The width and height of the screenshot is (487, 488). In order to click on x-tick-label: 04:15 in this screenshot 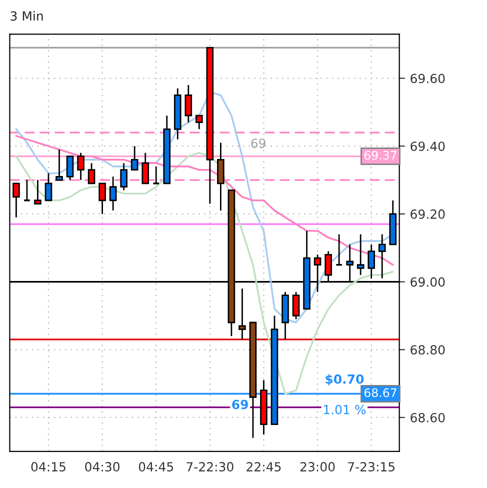, I will do `click(48, 467)`.